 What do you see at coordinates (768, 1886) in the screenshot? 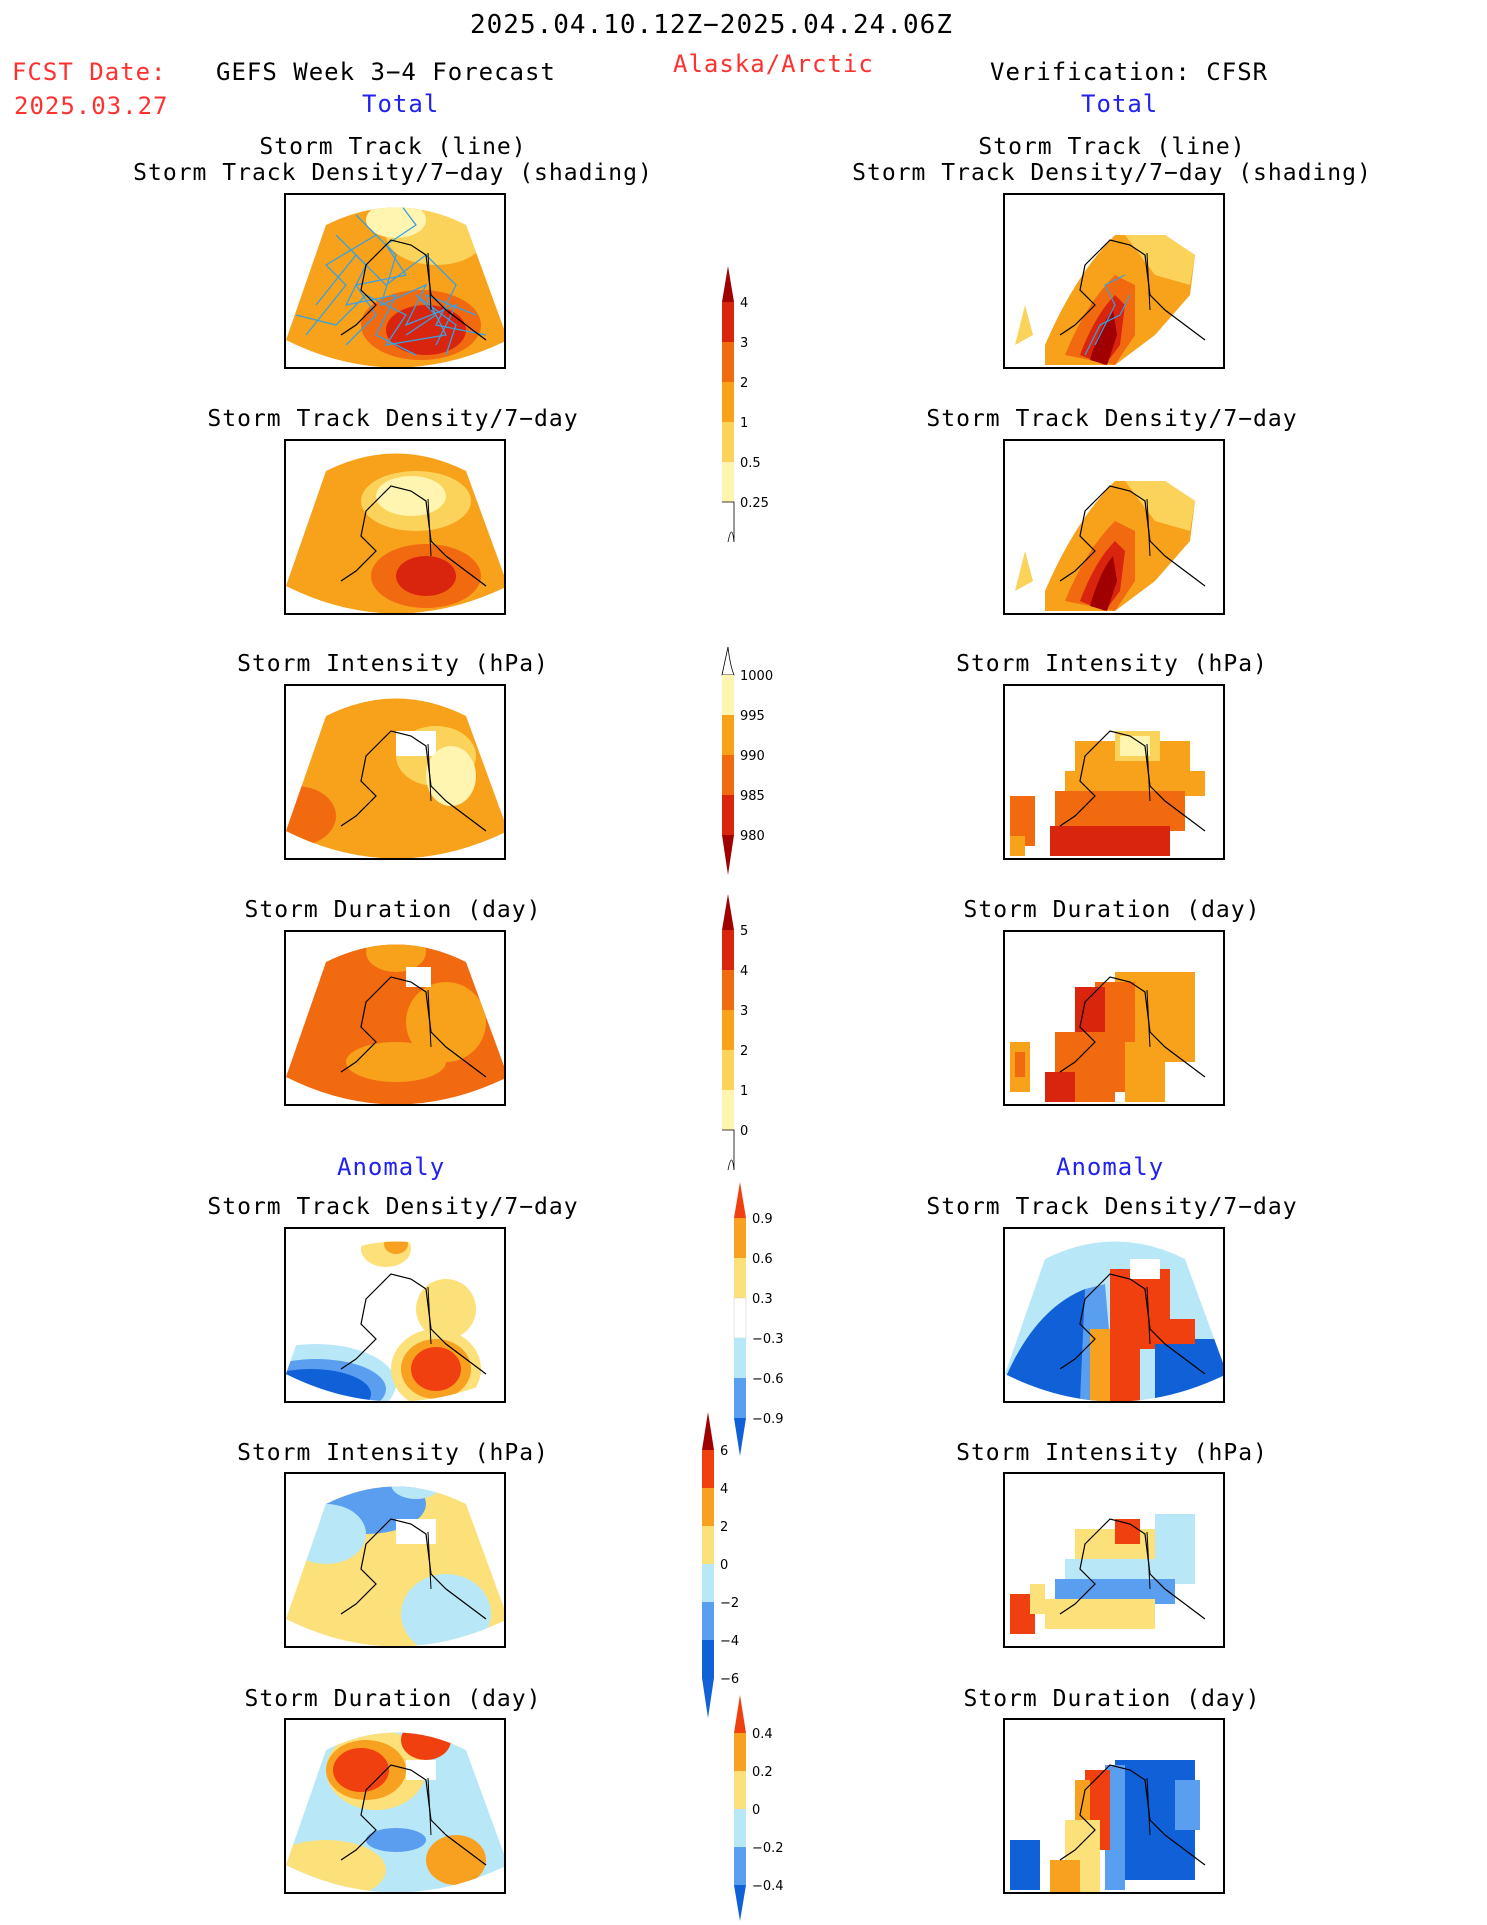
I see `cbar-adur-lab-4: −0.4` at bounding box center [768, 1886].